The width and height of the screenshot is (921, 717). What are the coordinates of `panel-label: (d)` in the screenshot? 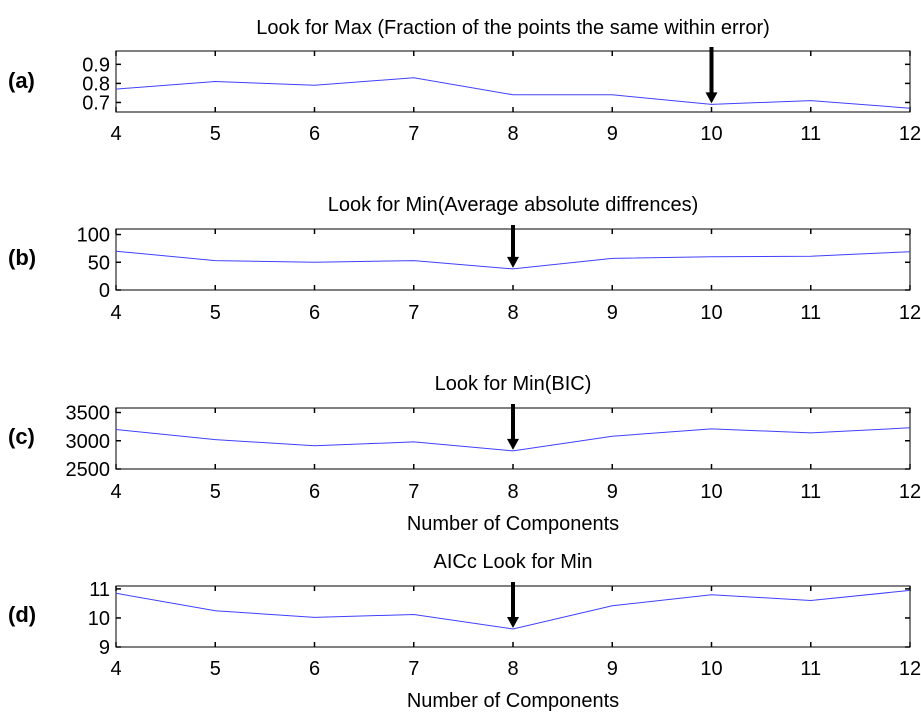 It's located at (22, 614).